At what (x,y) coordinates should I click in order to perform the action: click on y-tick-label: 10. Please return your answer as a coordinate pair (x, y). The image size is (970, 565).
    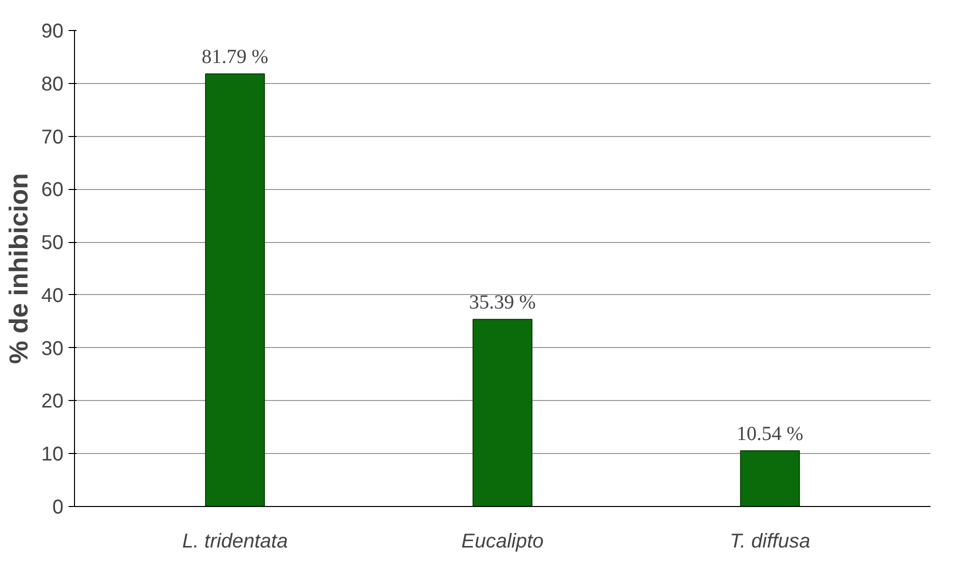
    Looking at the image, I should click on (52, 455).